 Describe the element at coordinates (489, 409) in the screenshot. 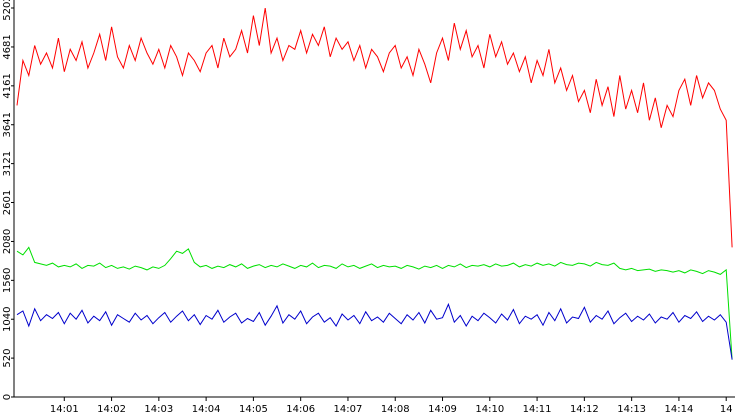

I see `x-tick-label: 14:10` at that location.